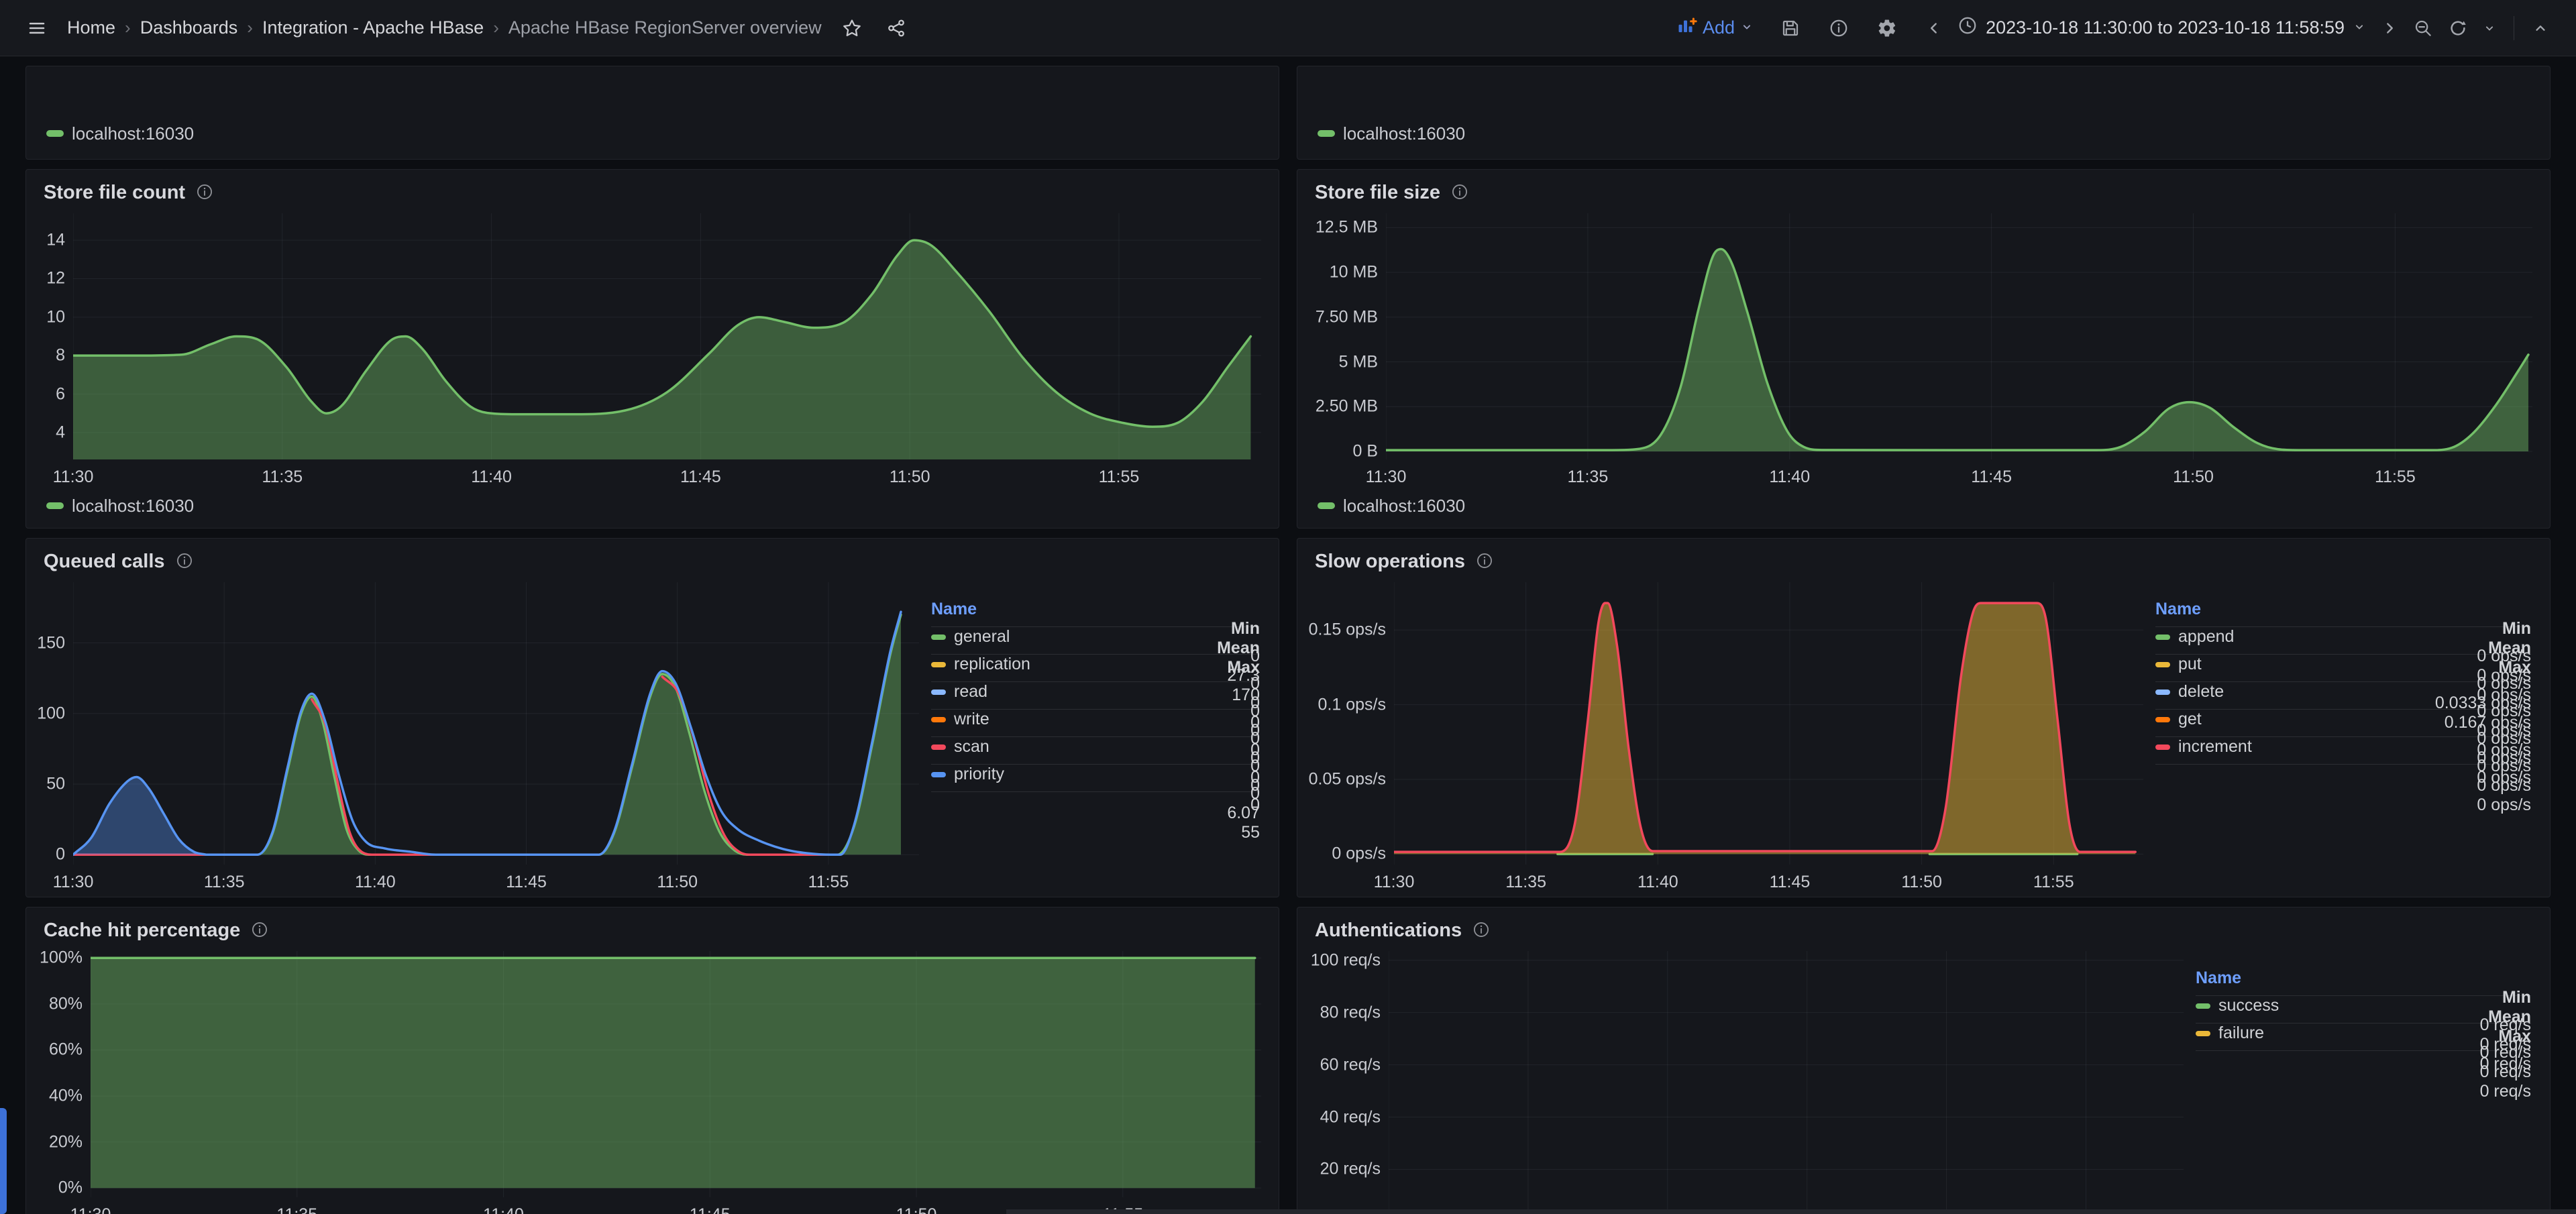  I want to click on share-button, so click(896, 28).